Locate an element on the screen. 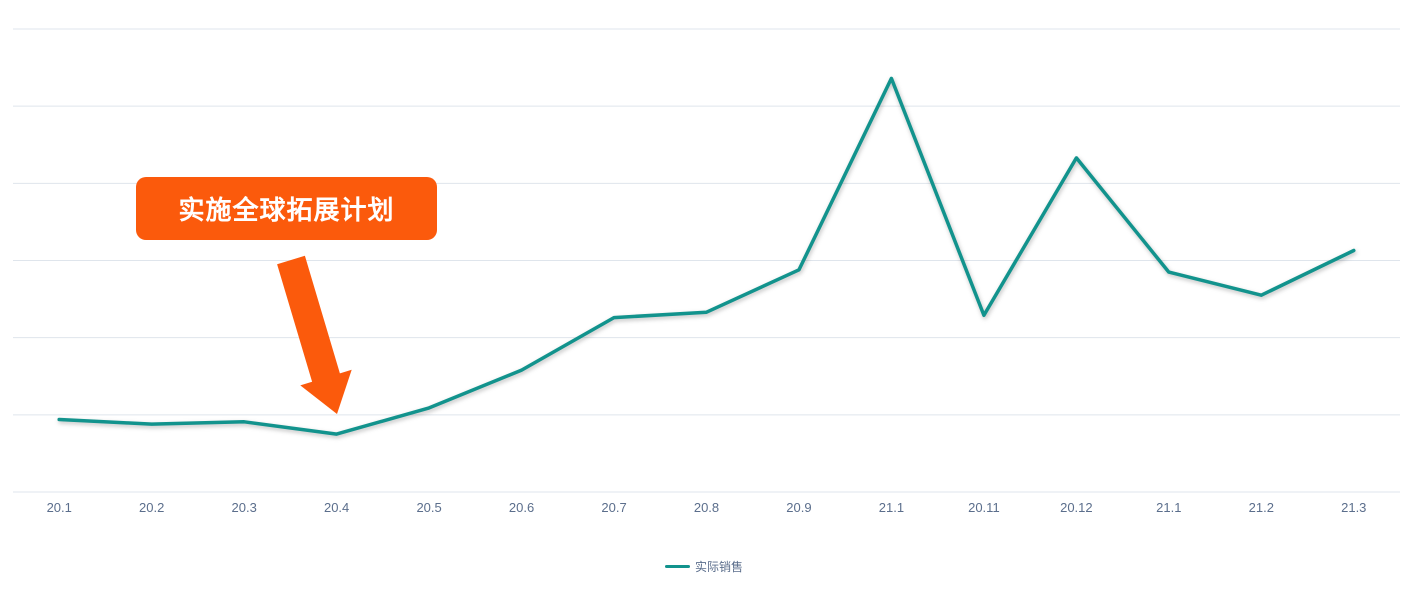  x-axis-tick-label: 20.9 is located at coordinates (799, 507).